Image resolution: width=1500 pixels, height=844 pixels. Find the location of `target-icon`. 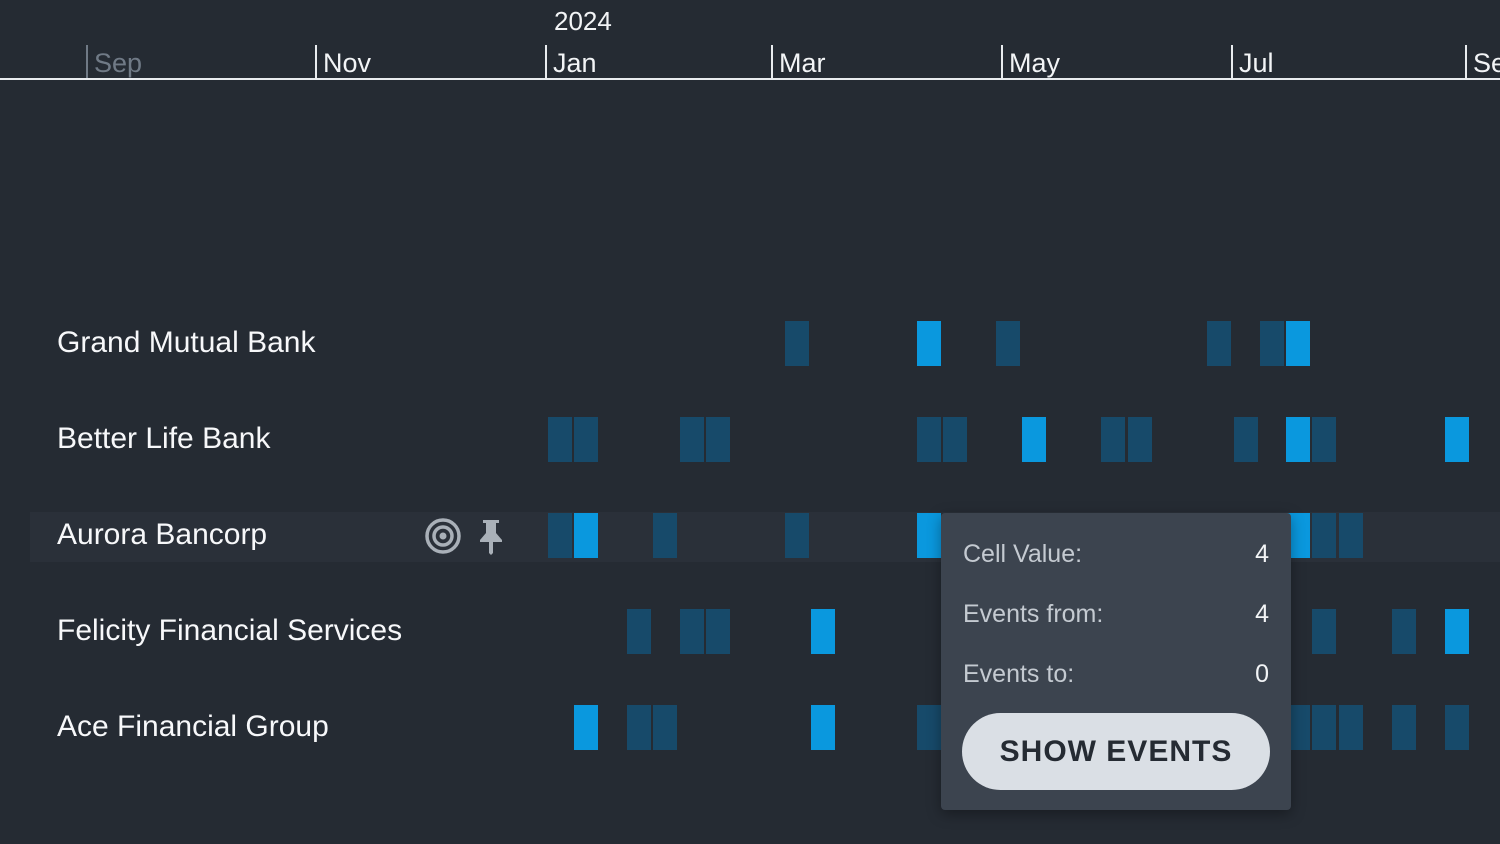

target-icon is located at coordinates (443, 536).